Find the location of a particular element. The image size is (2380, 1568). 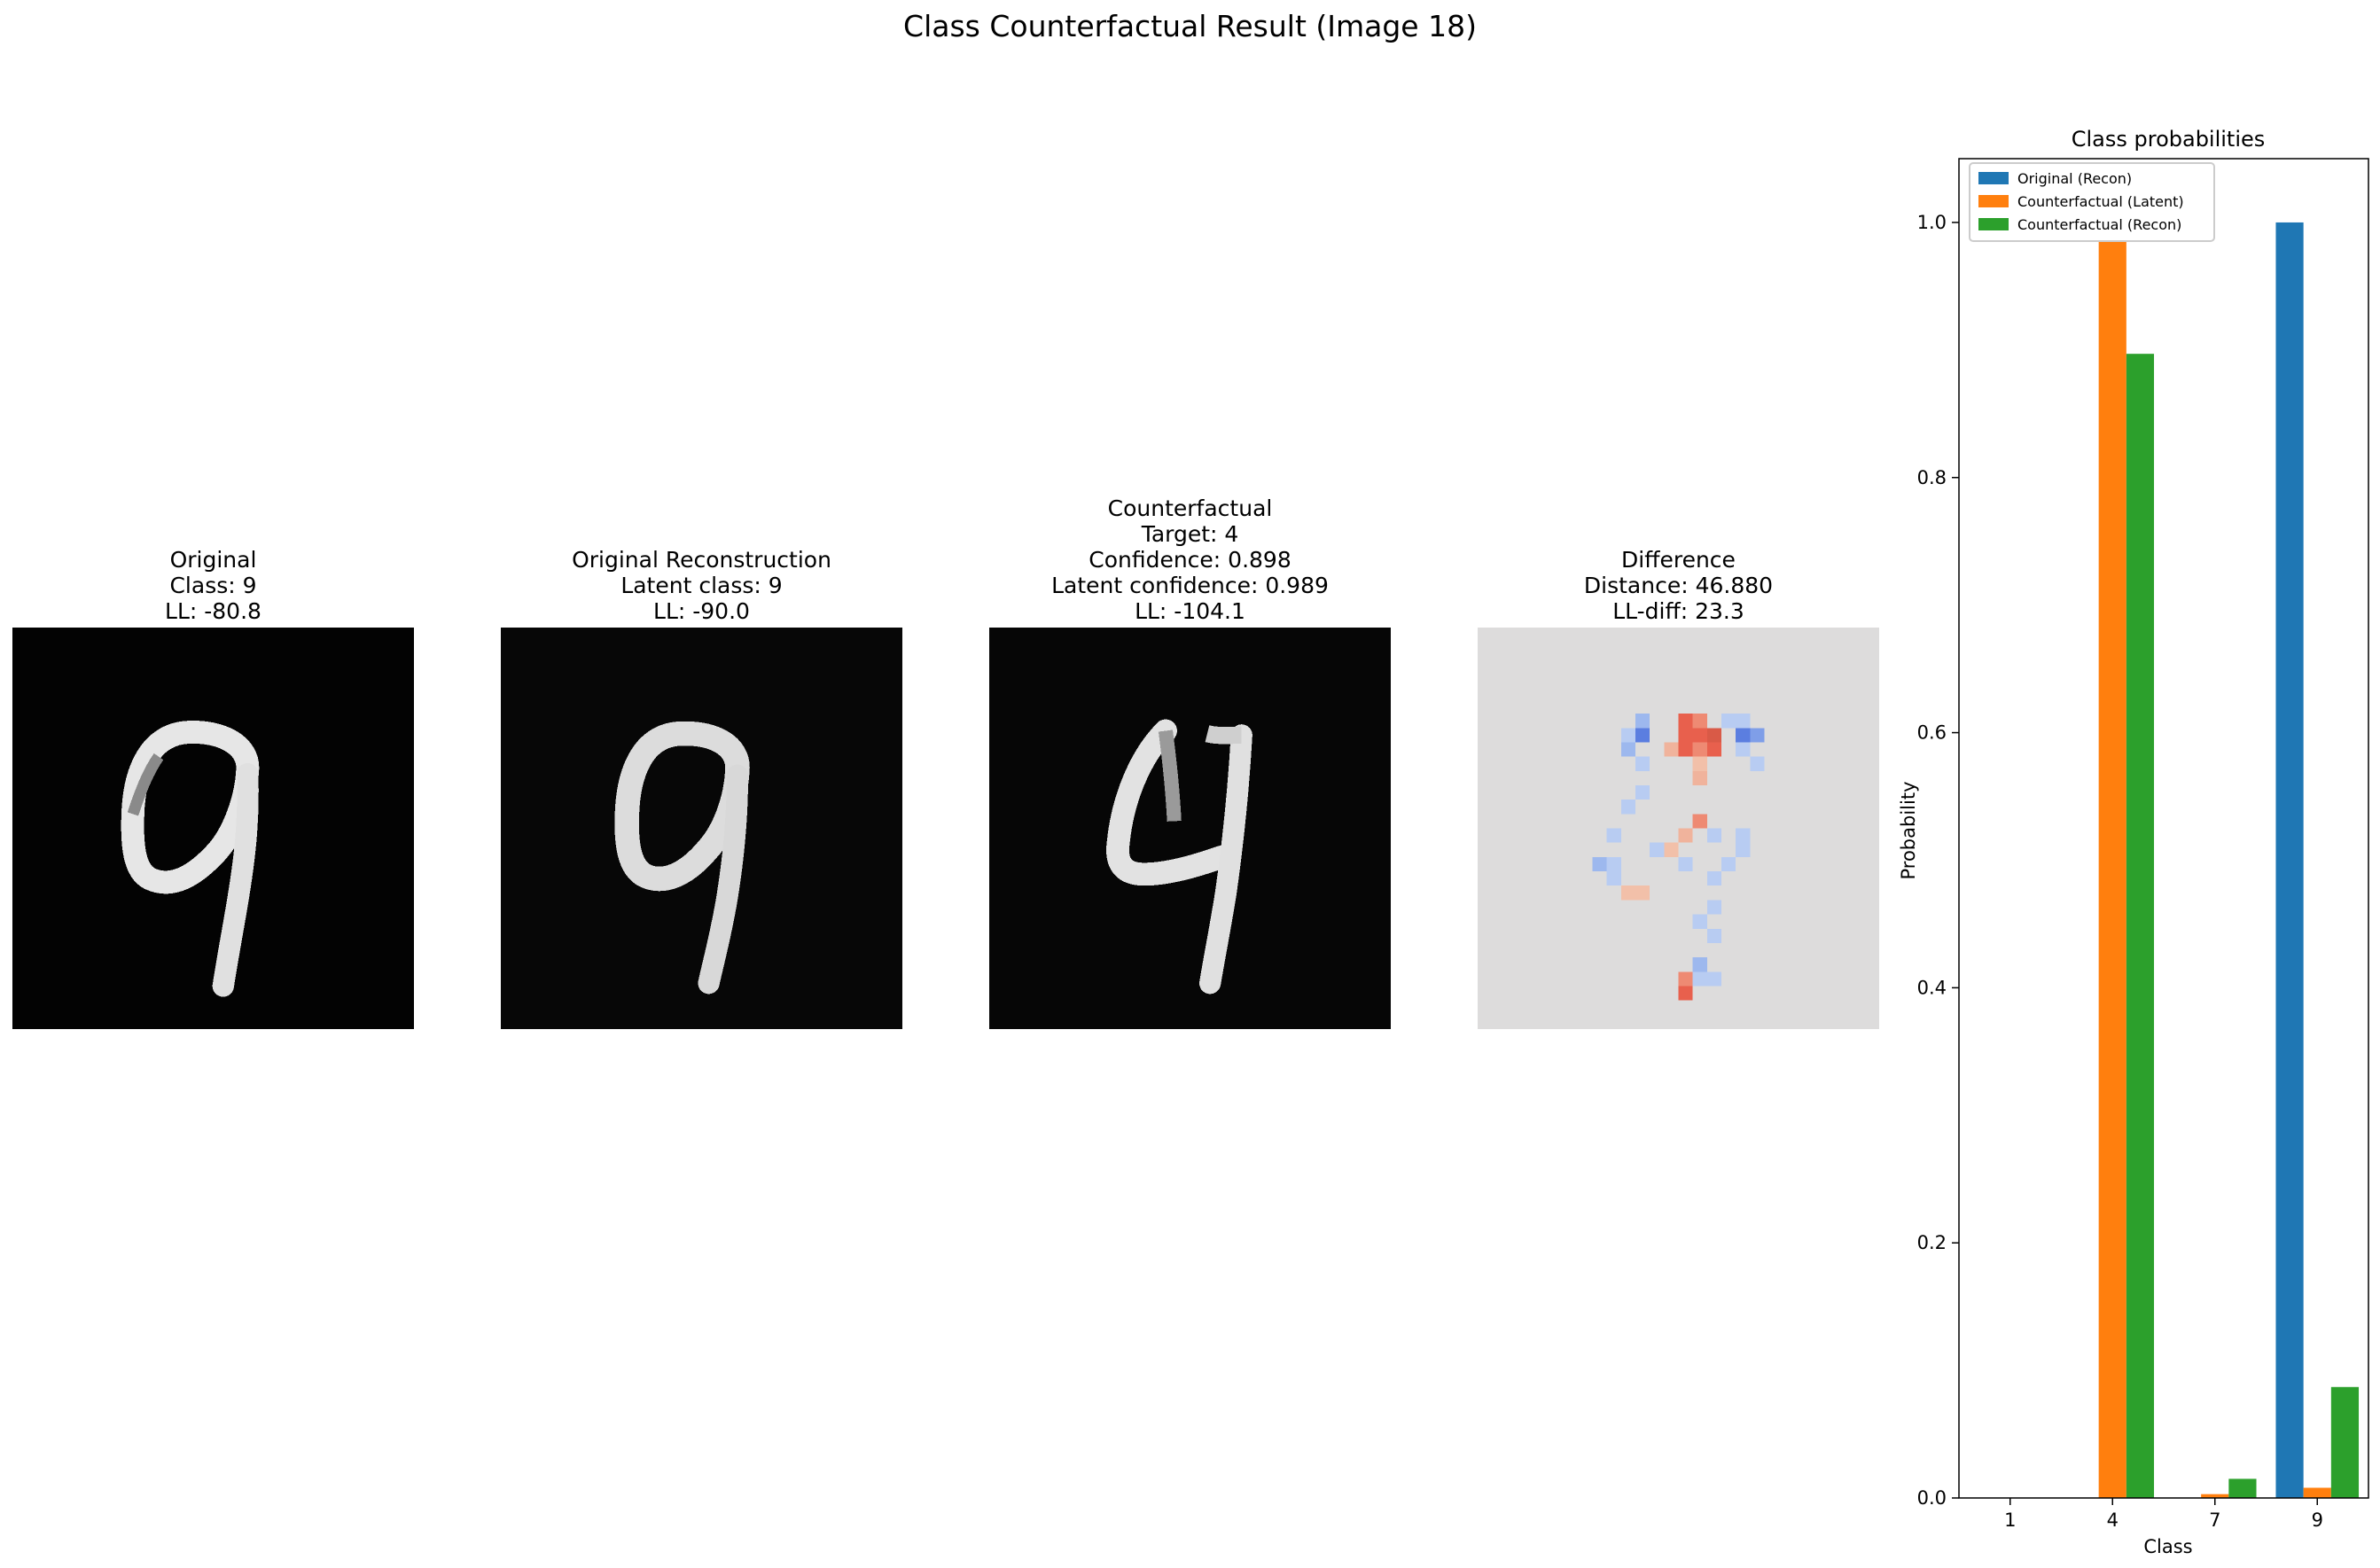

y-tick-label: 0.8 is located at coordinates (1932, 477).